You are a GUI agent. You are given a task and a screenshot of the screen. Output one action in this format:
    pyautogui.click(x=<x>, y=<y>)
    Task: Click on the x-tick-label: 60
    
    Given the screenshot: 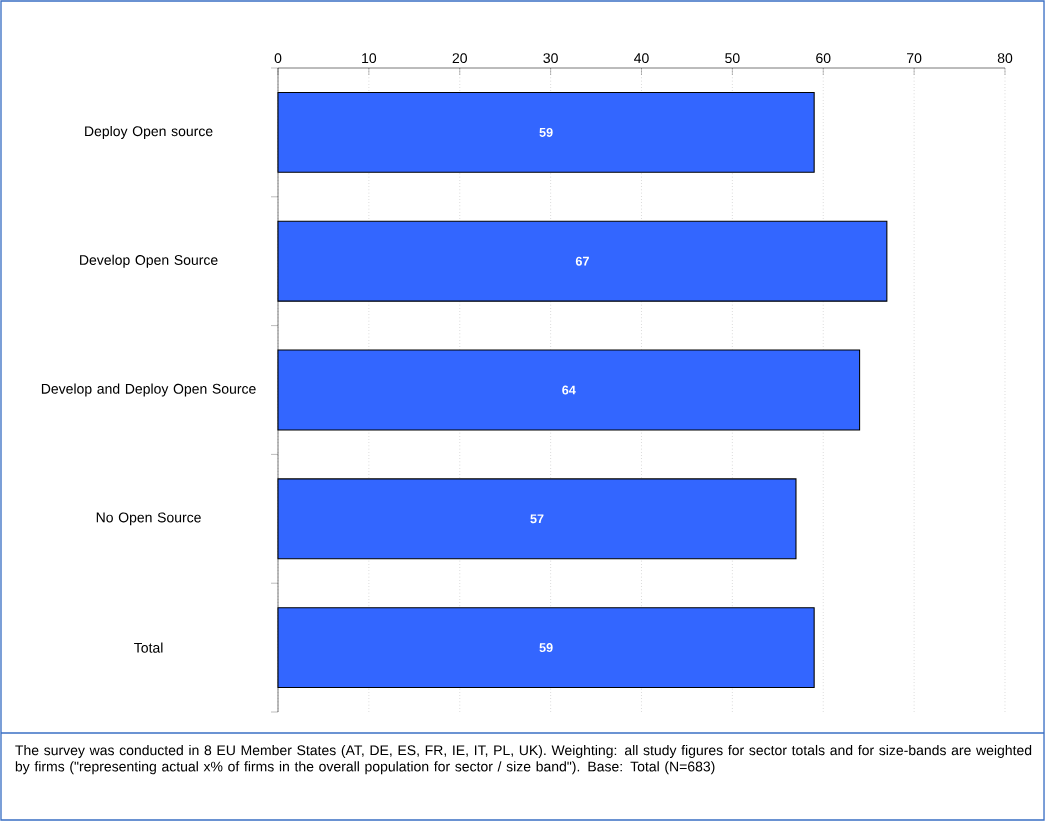 What is the action you would take?
    pyautogui.click(x=823, y=58)
    